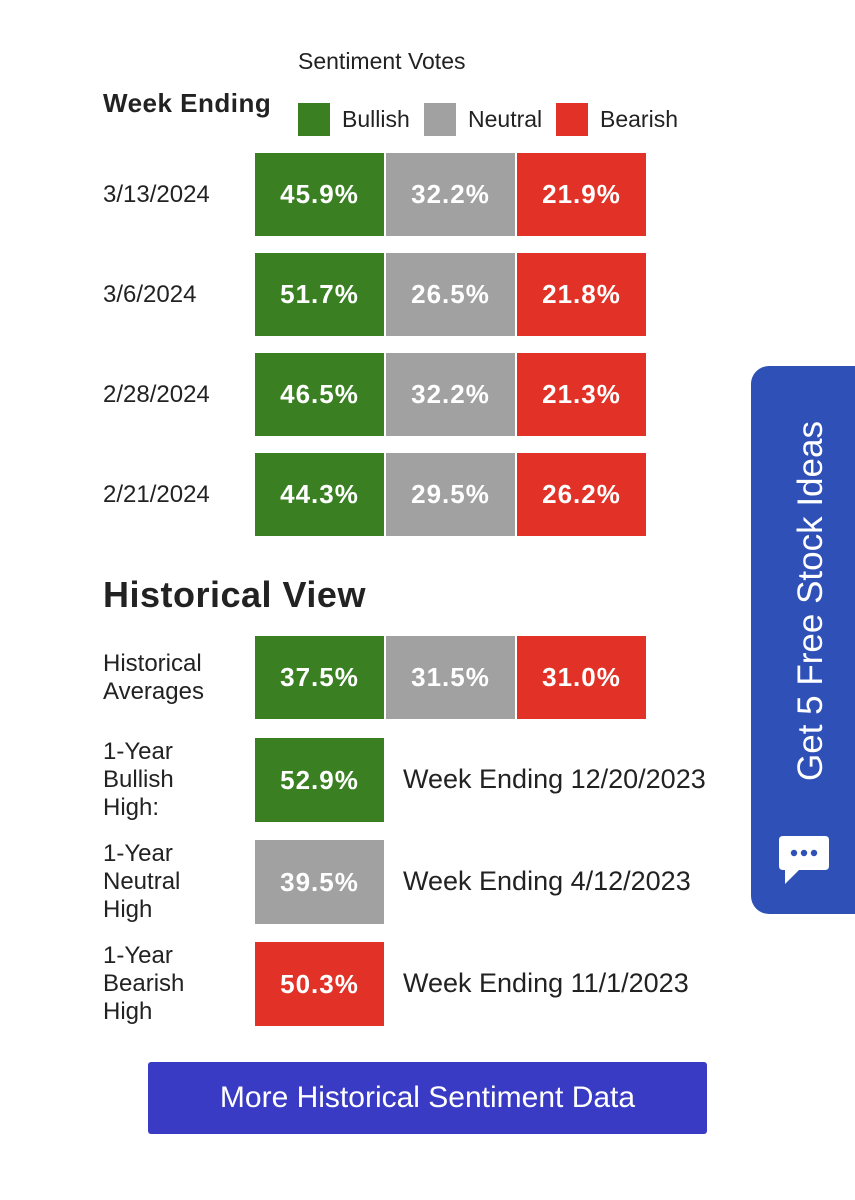 This screenshot has height=1200, width=855. What do you see at coordinates (319, 882) in the screenshot?
I see `neutral-high-cell: 39.5%` at bounding box center [319, 882].